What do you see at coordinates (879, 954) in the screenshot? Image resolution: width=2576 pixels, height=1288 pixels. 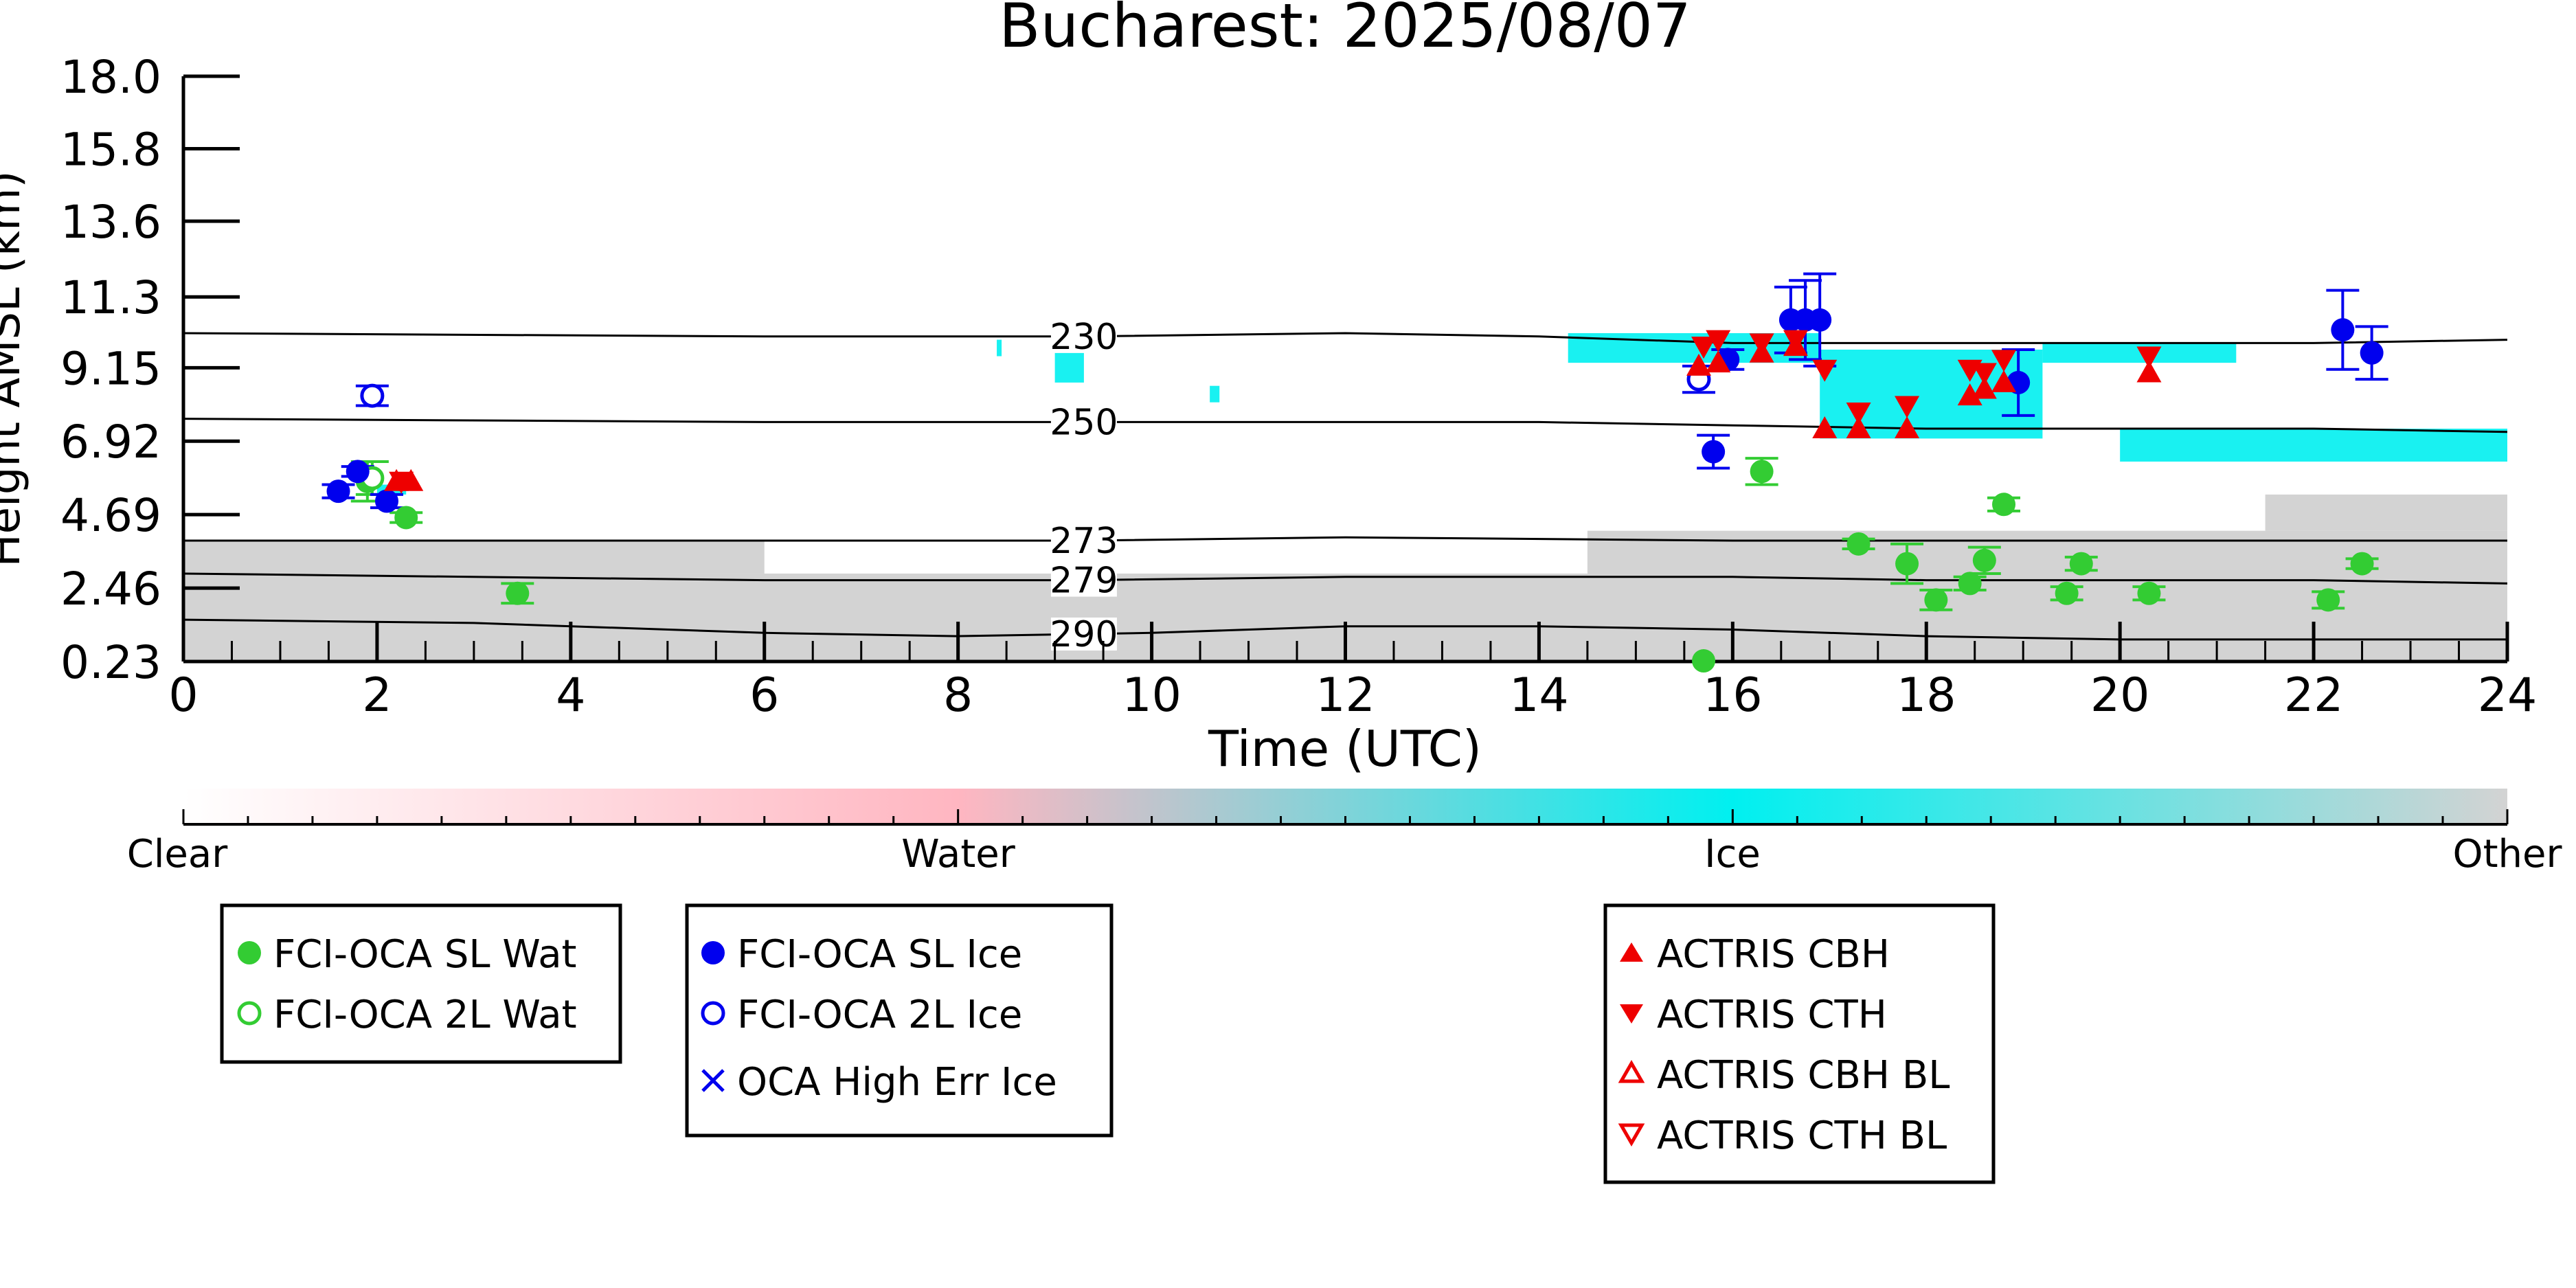 I see `legend-label-sl-ice: FCI-OCA SL Ice` at bounding box center [879, 954].